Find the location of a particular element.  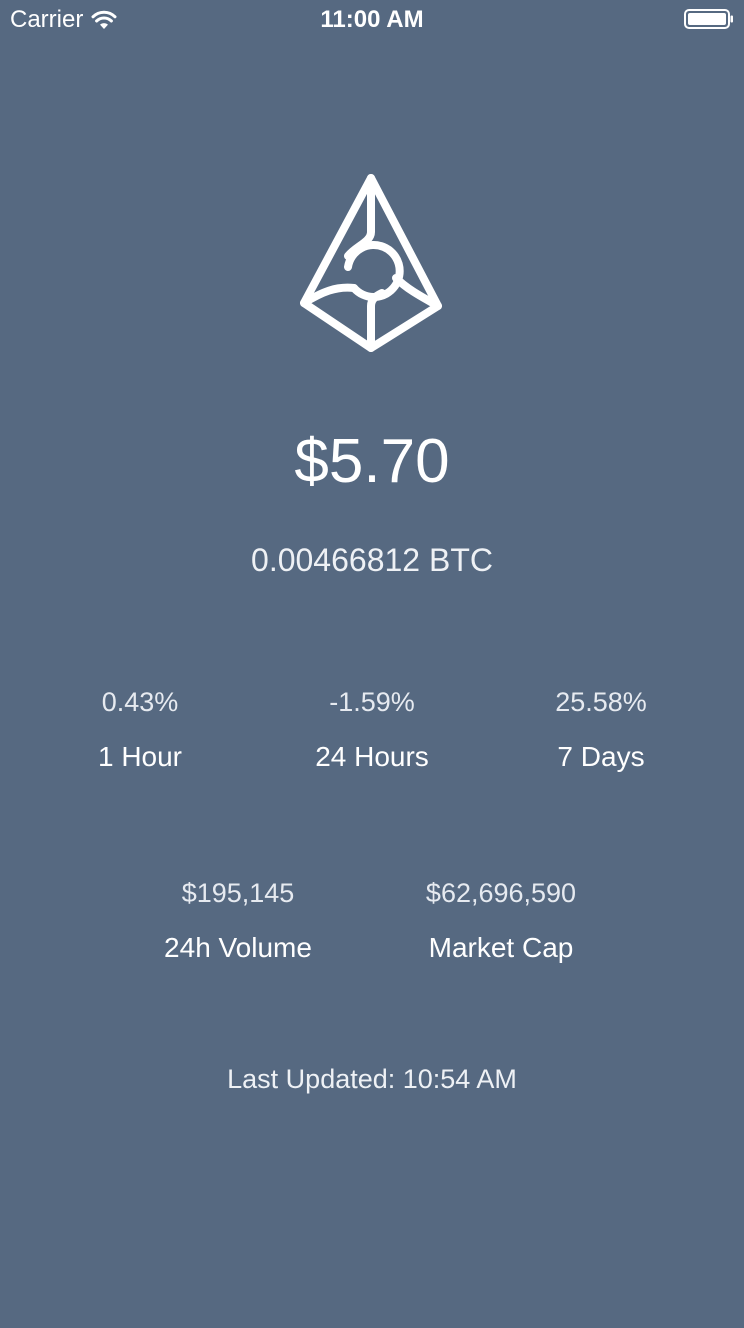

change-24-hours: -1.59% 24 Hours is located at coordinates (372, 730).